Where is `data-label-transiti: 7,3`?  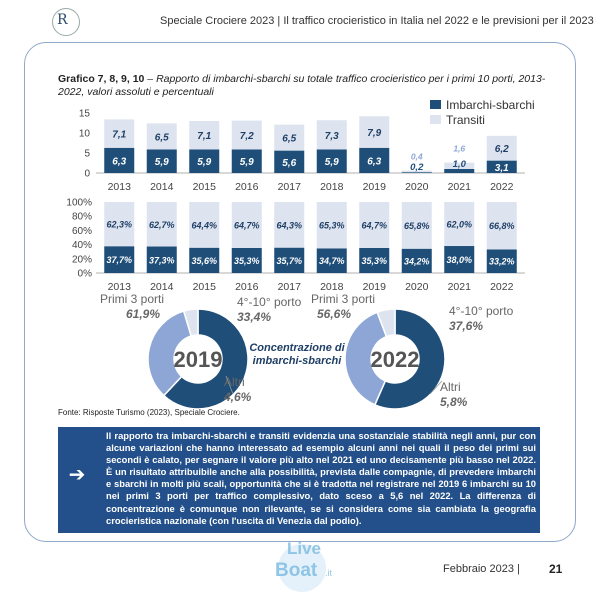
data-label-transiti: 7,3 is located at coordinates (332, 136).